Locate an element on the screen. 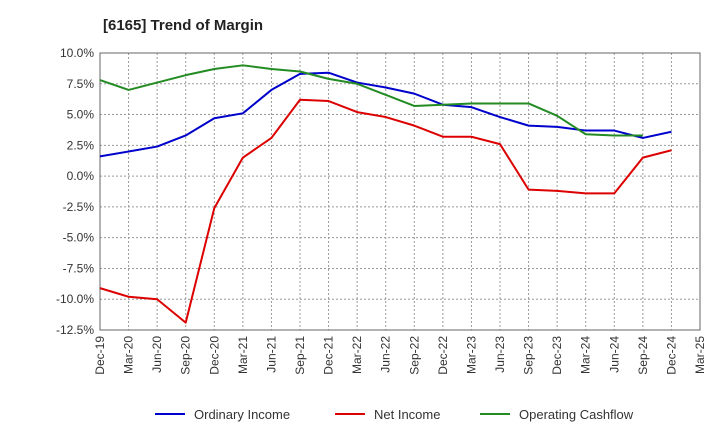 This screenshot has width=720, height=440. y-tick-label: 2.5% is located at coordinates (81, 145).